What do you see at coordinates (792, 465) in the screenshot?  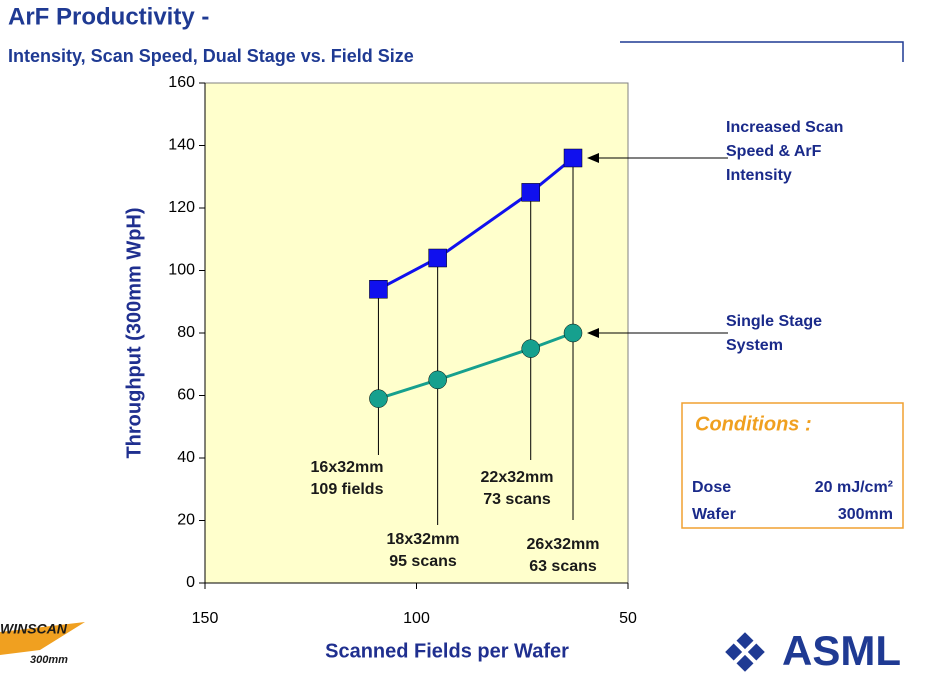 I see `conditions-box` at bounding box center [792, 465].